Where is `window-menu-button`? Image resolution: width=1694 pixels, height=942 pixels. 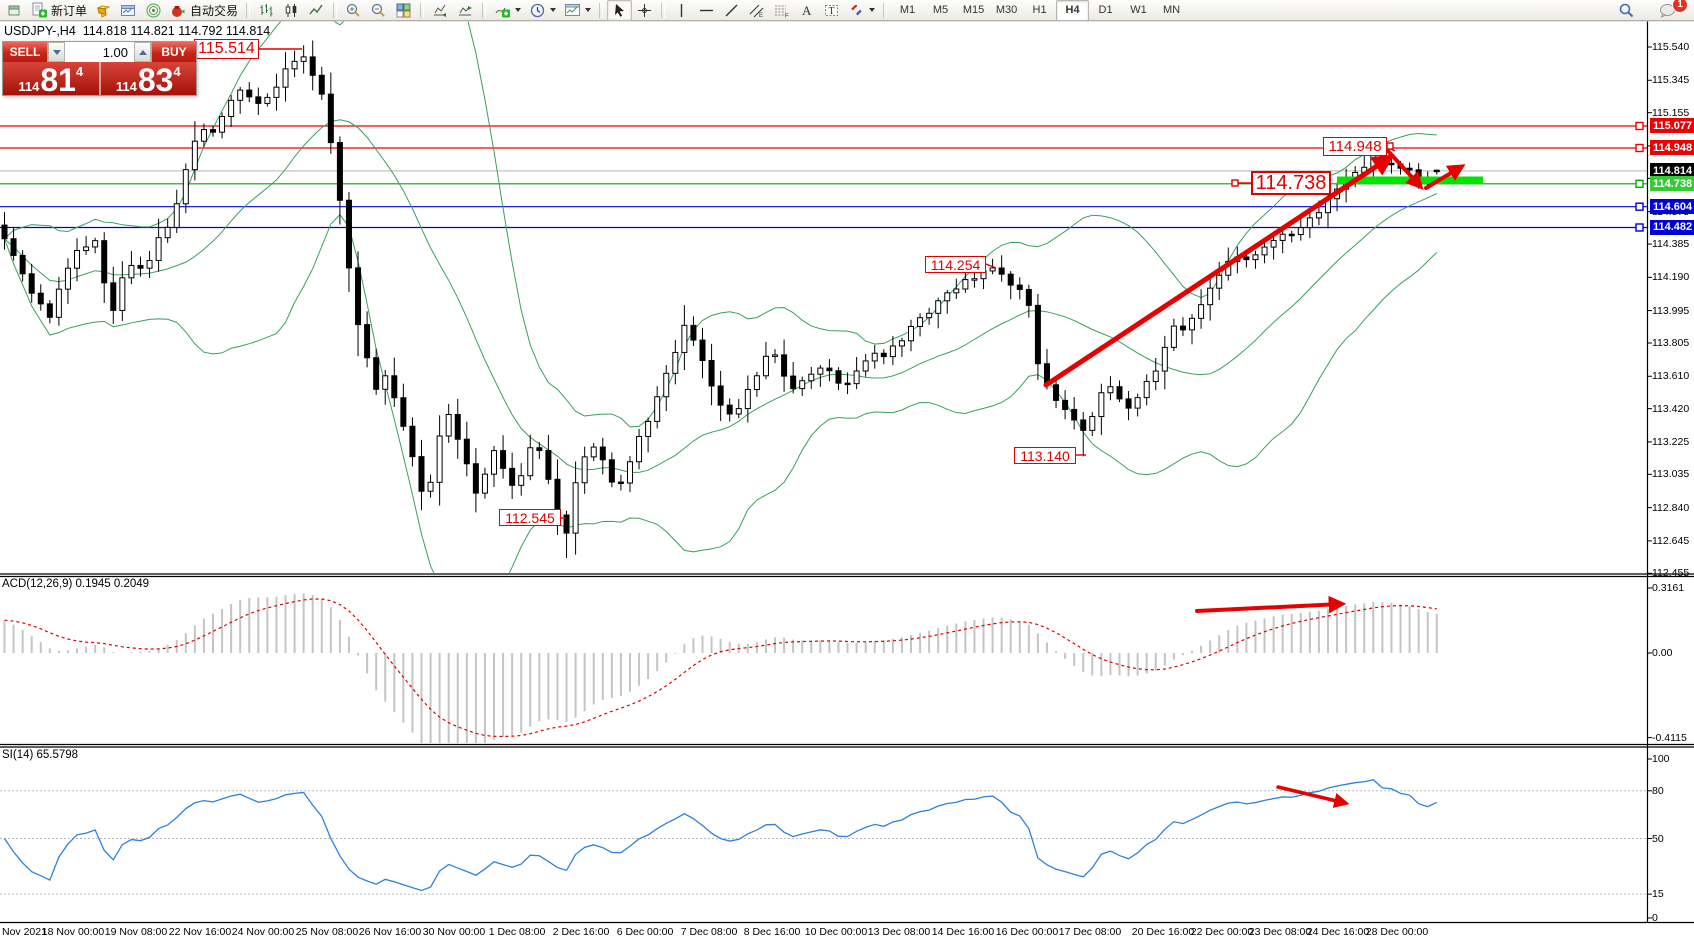
window-menu-button is located at coordinates (14, 10).